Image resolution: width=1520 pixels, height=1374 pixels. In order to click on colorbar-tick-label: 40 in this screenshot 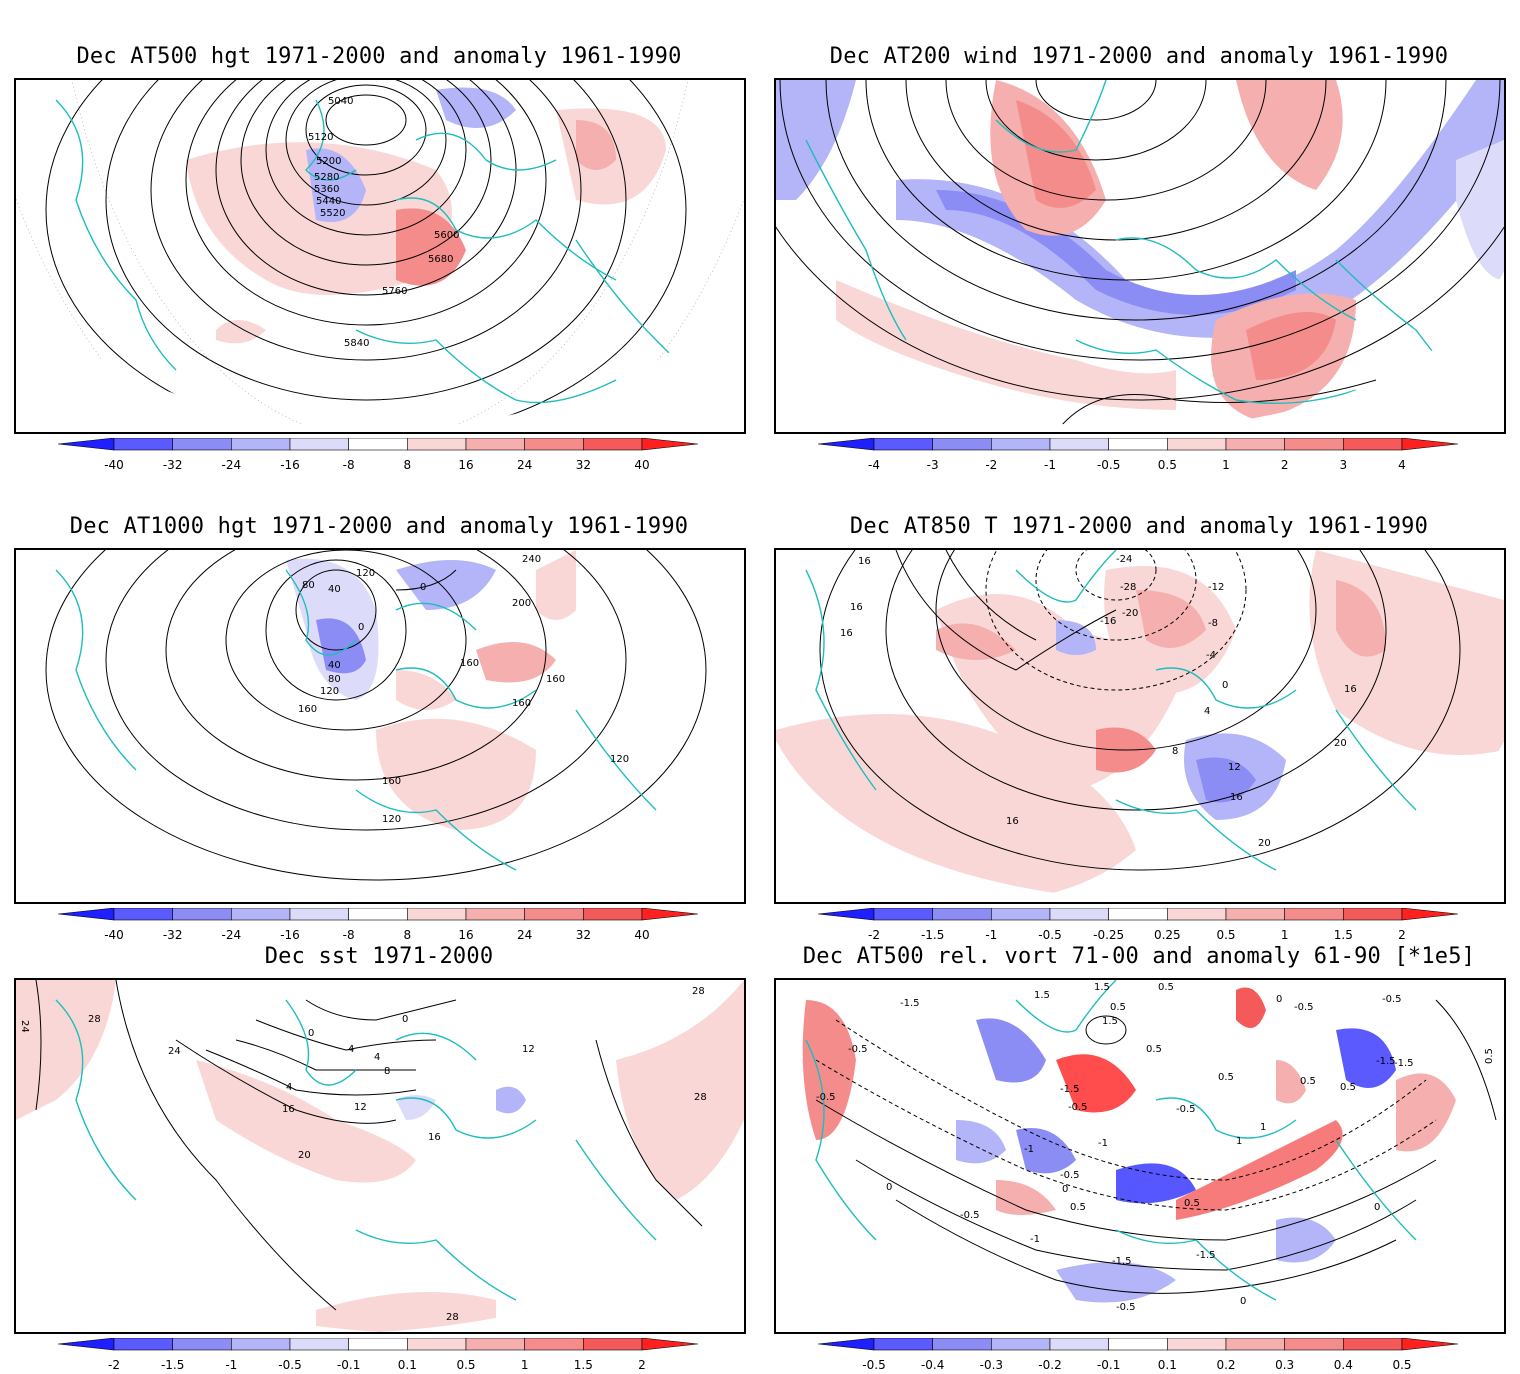, I will do `click(642, 465)`.